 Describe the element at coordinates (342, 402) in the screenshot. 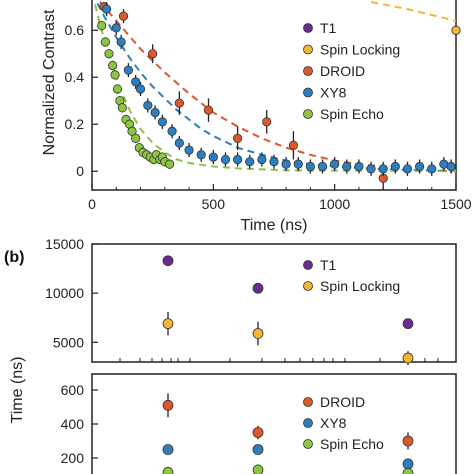

I see `panel-b-bottom-legend-label: DROID` at that location.